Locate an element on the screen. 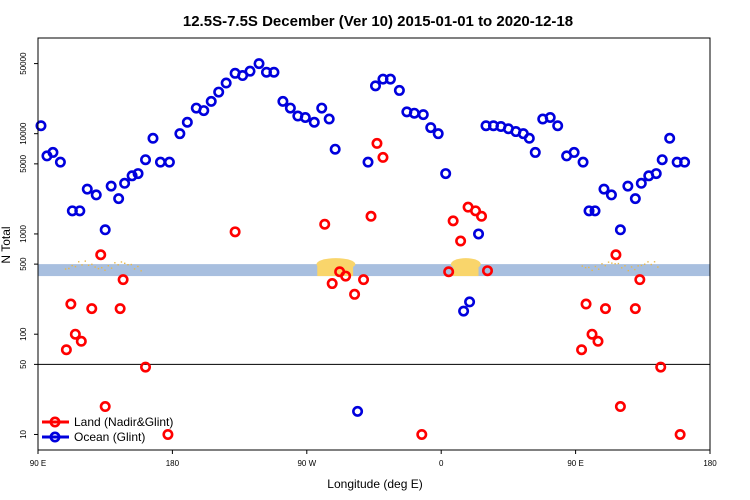  y-tick-label: 100 is located at coordinates (23, 334).